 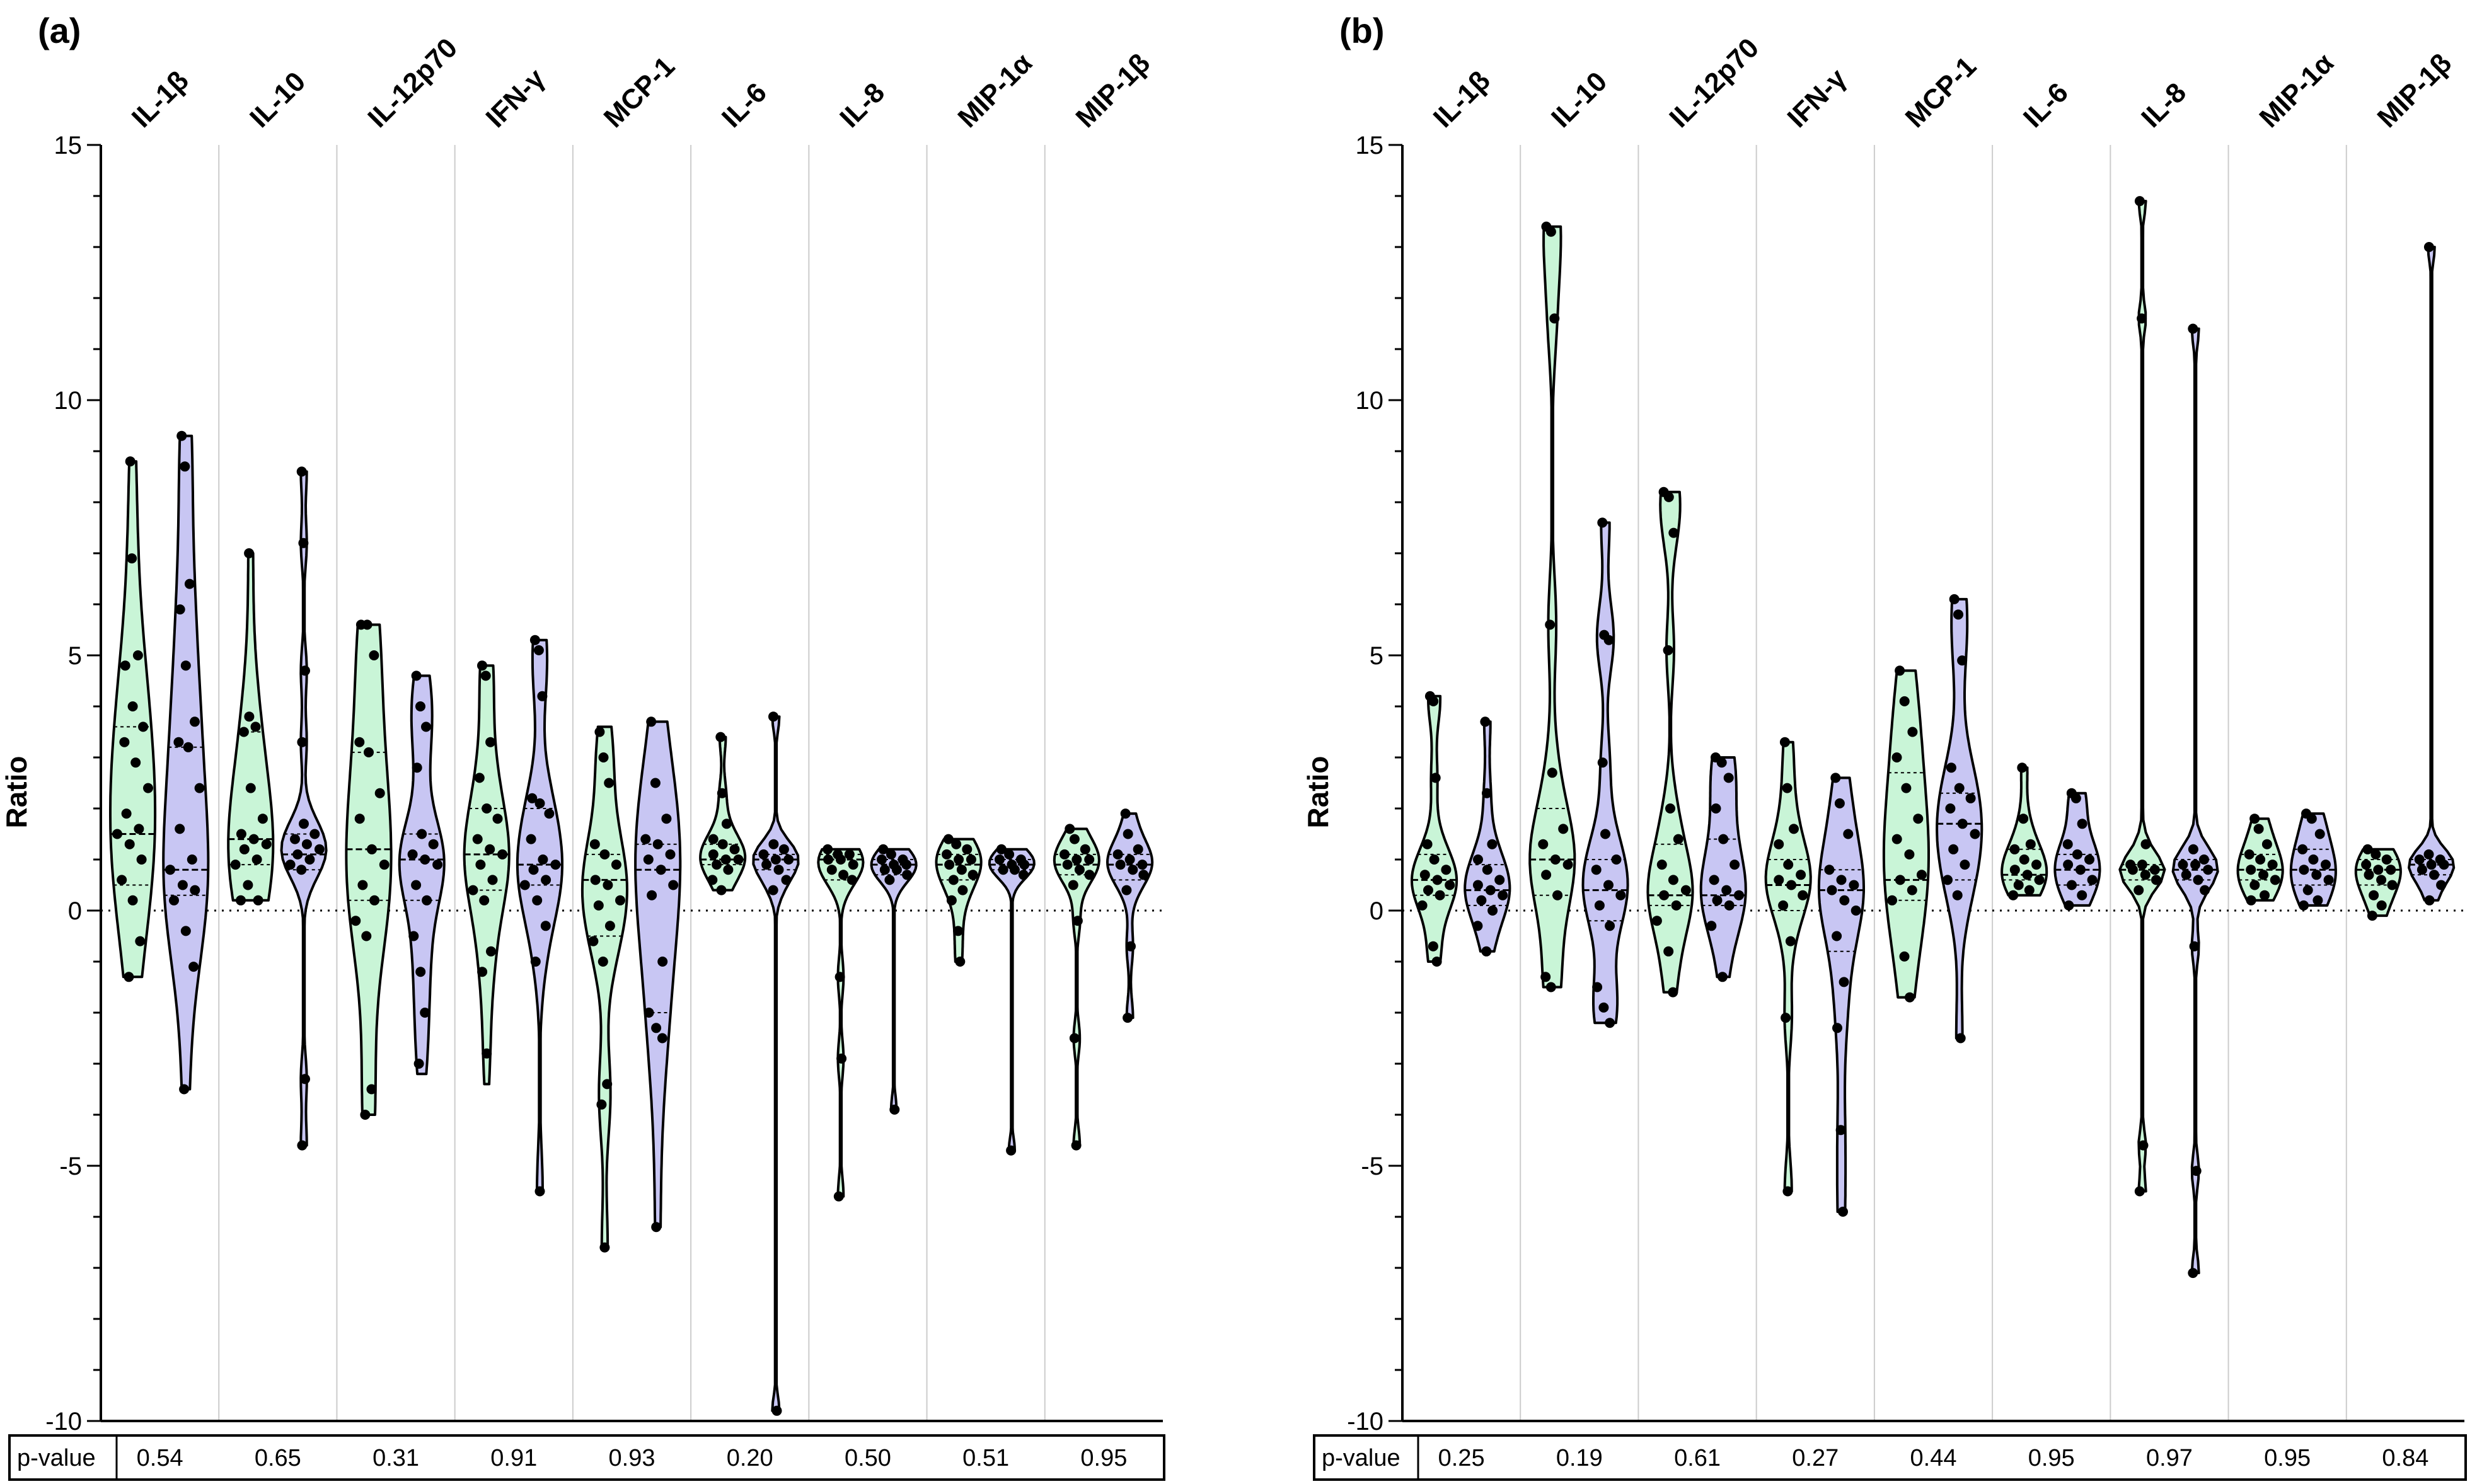 What do you see at coordinates (1817, 98) in the screenshot?
I see `cytokine-label: IFN-γ` at bounding box center [1817, 98].